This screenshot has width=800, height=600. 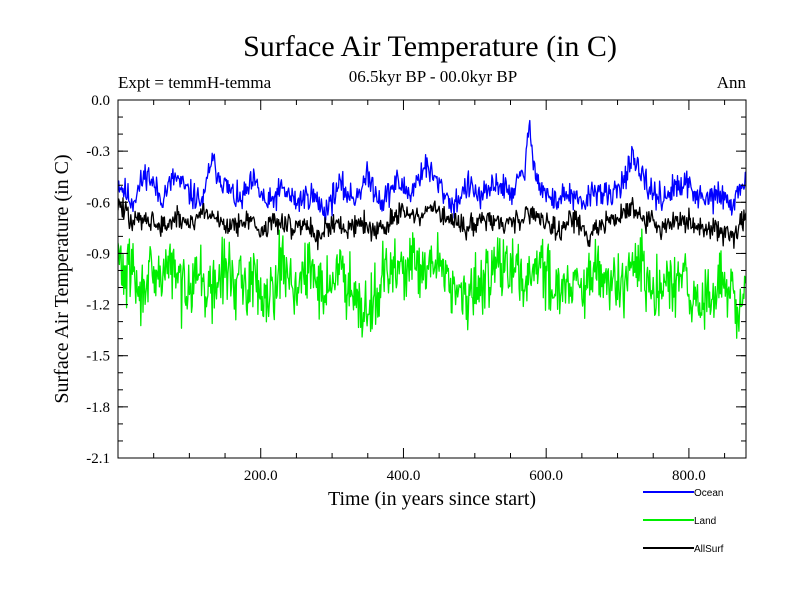 I want to click on y-tick-label: -1.5, so click(x=98, y=357).